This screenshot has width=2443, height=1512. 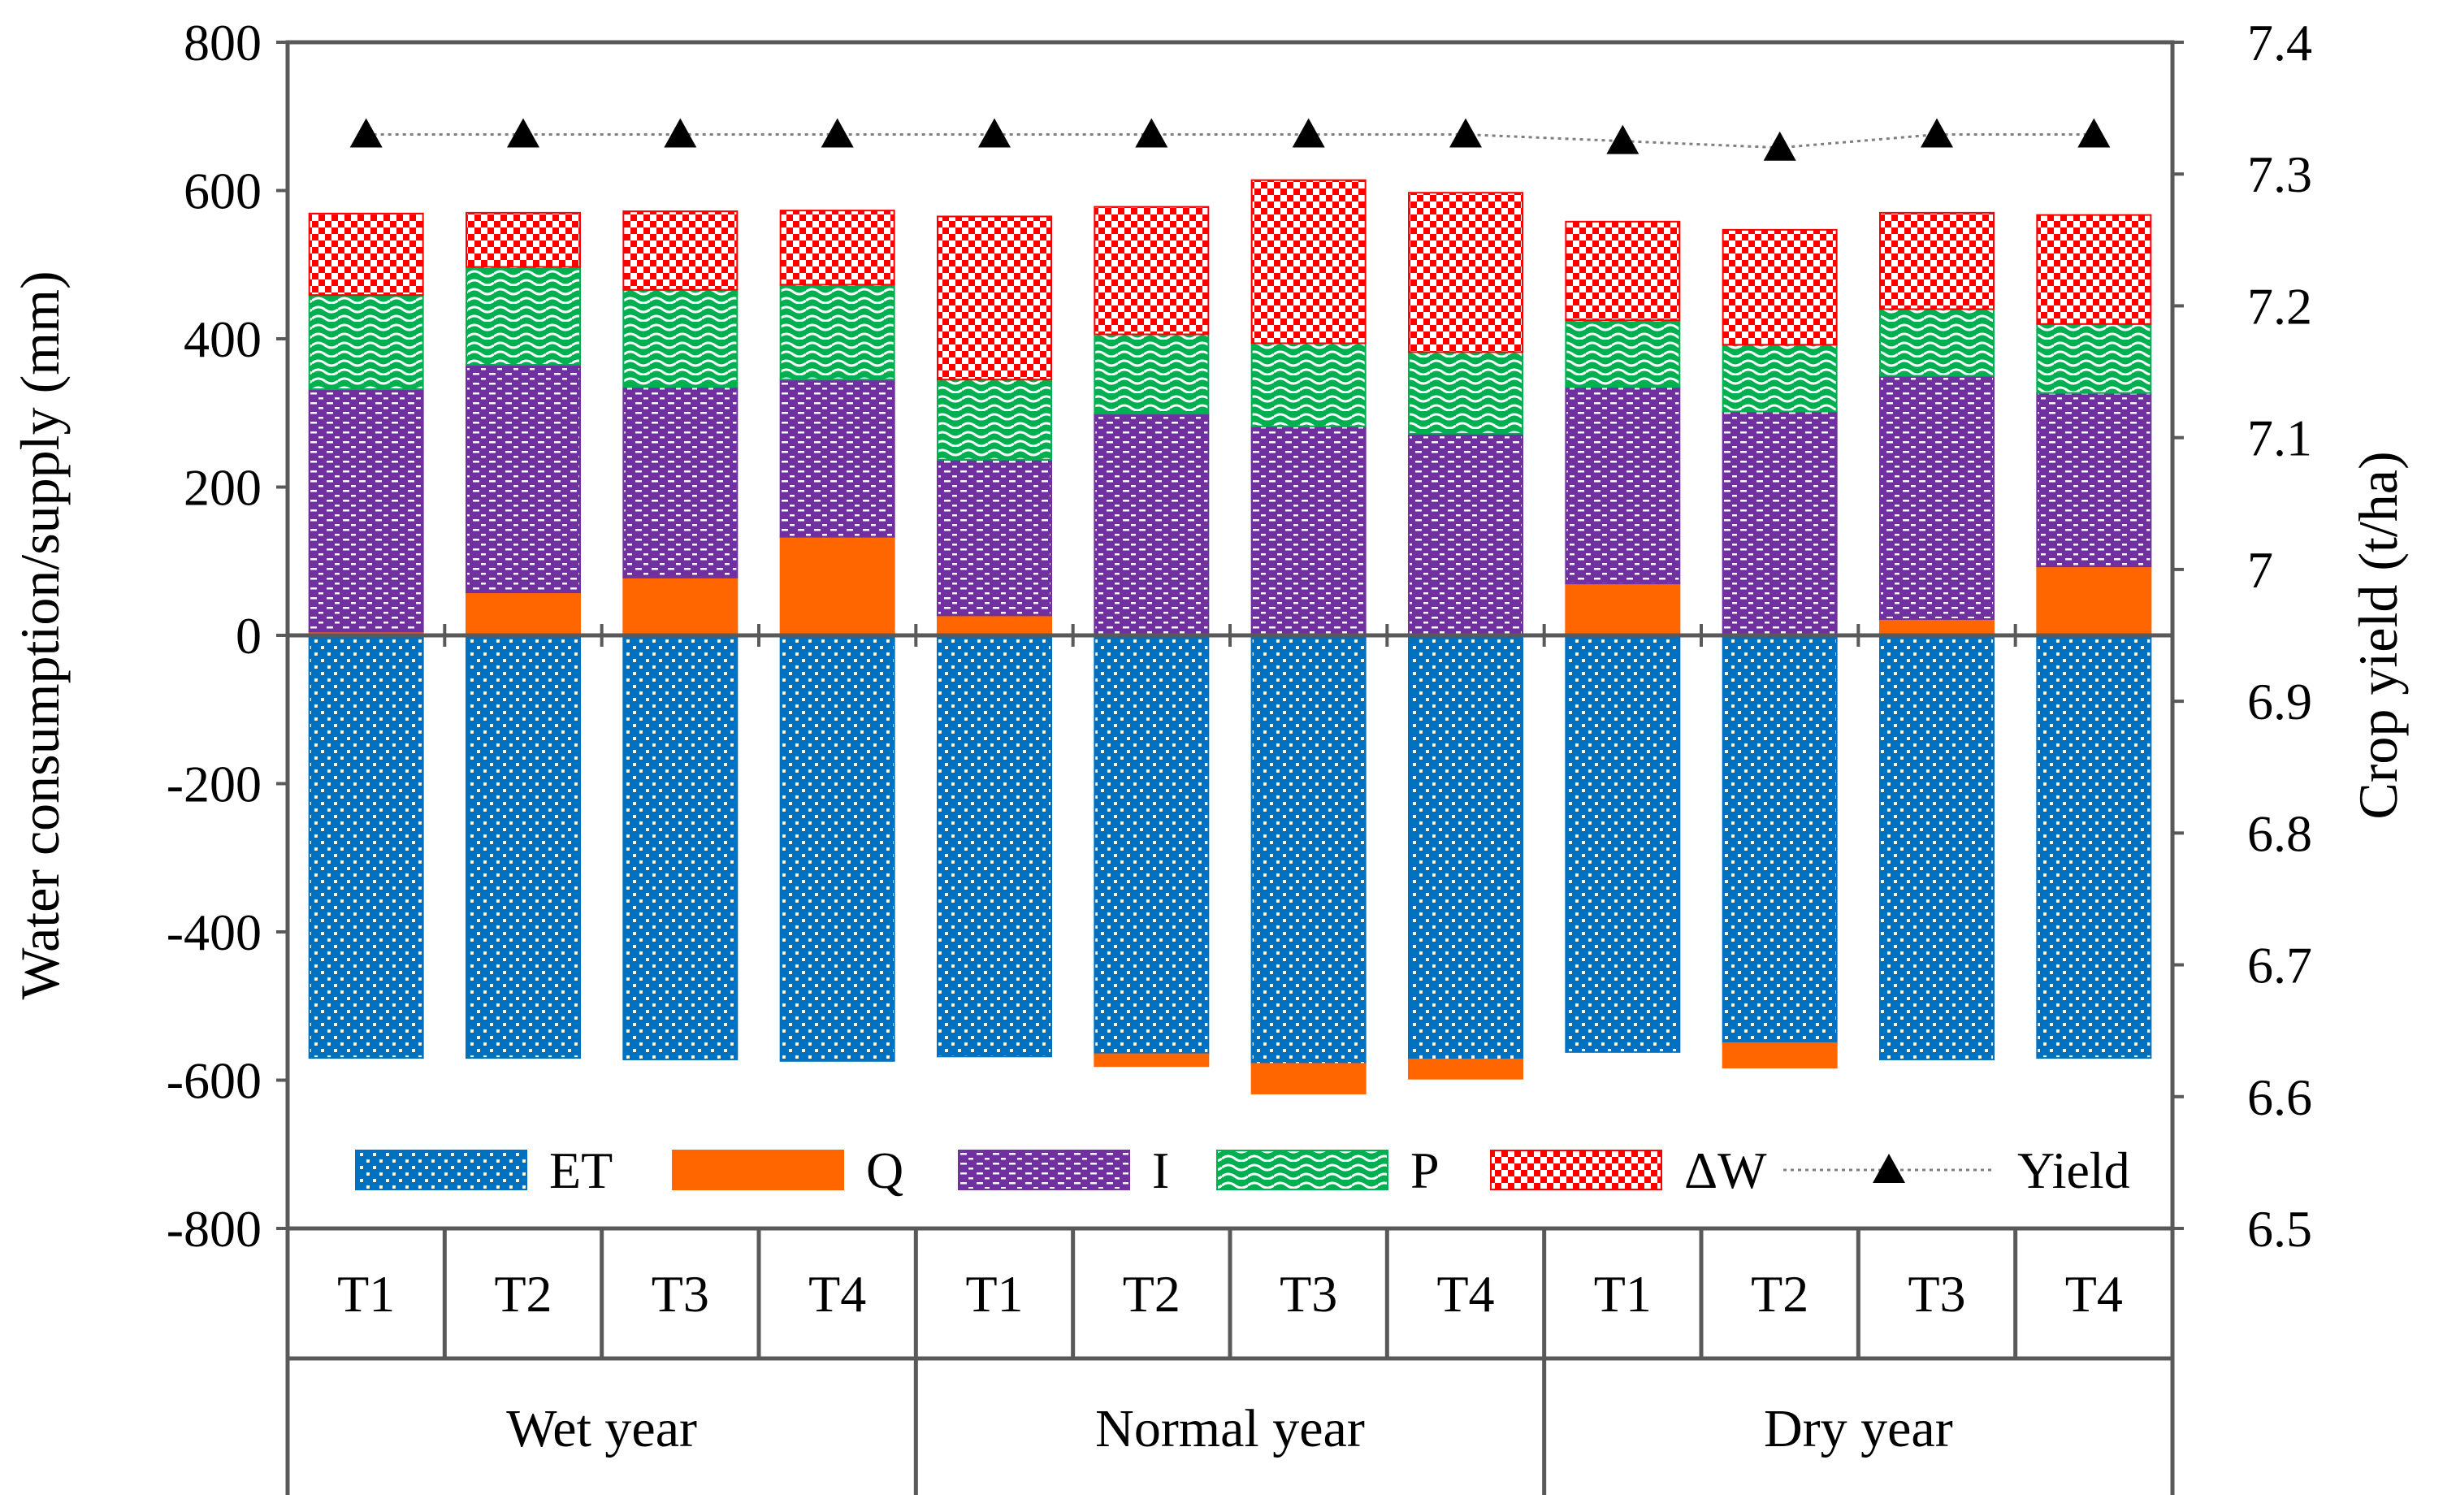 I want to click on y2-tick-label: 7, so click(x=2260, y=570).